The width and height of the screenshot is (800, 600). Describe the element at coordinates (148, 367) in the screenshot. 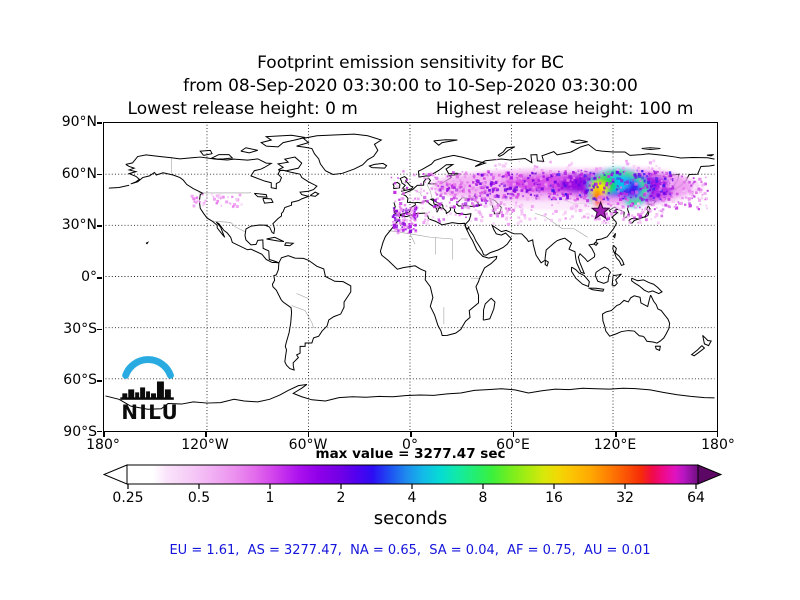

I see `nilu-logo-arc-icon` at that location.